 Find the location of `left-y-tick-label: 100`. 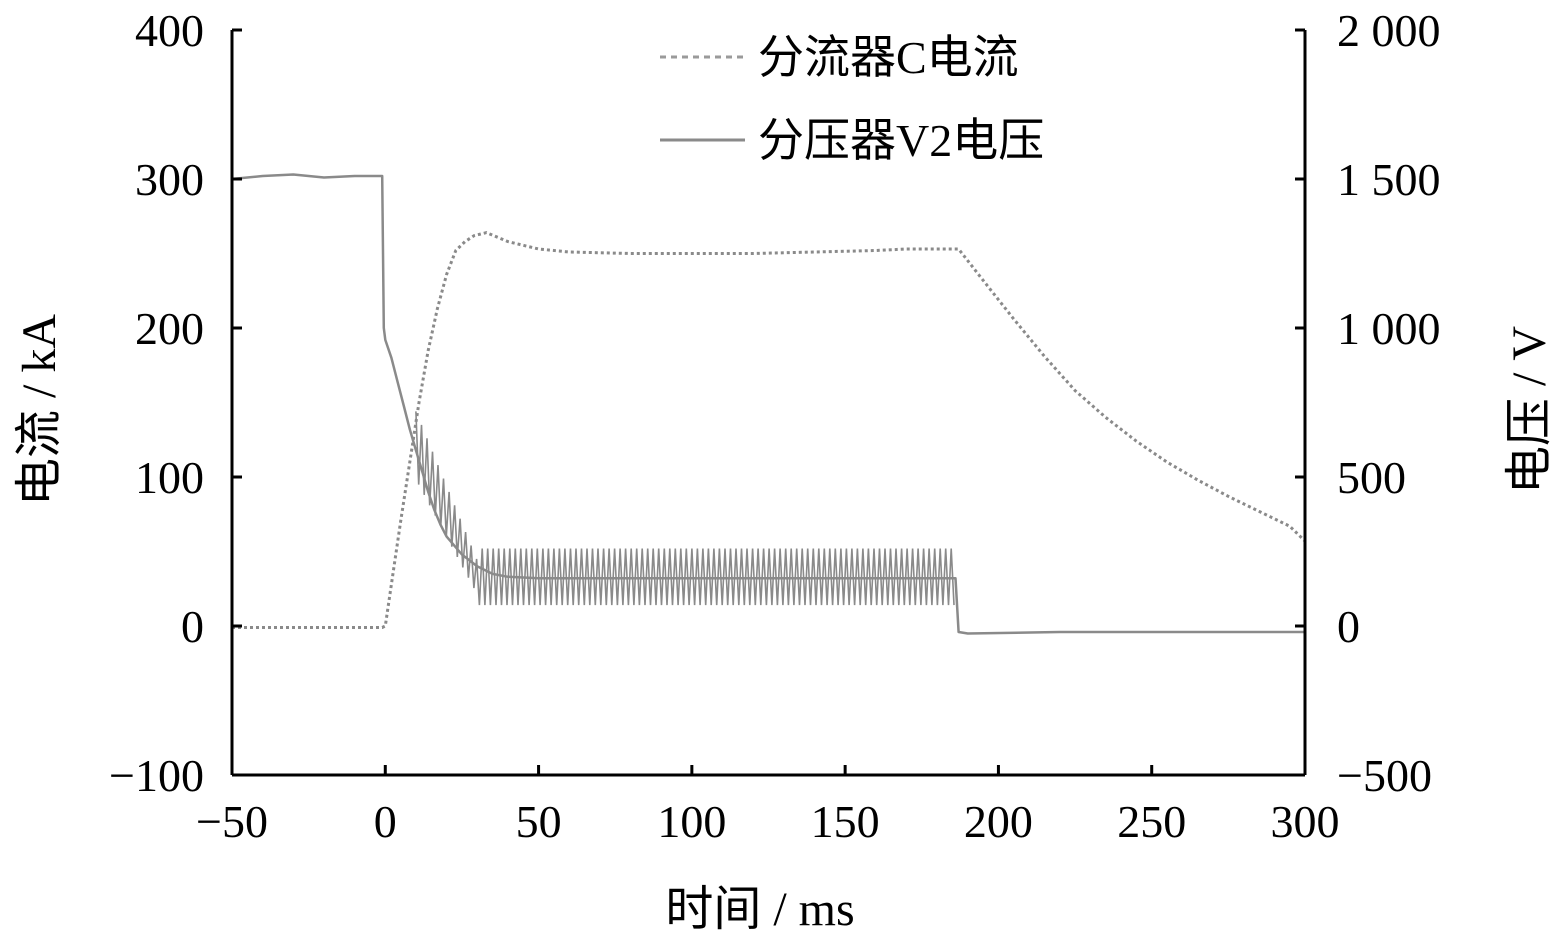

left-y-tick-label: 100 is located at coordinates (169, 477).